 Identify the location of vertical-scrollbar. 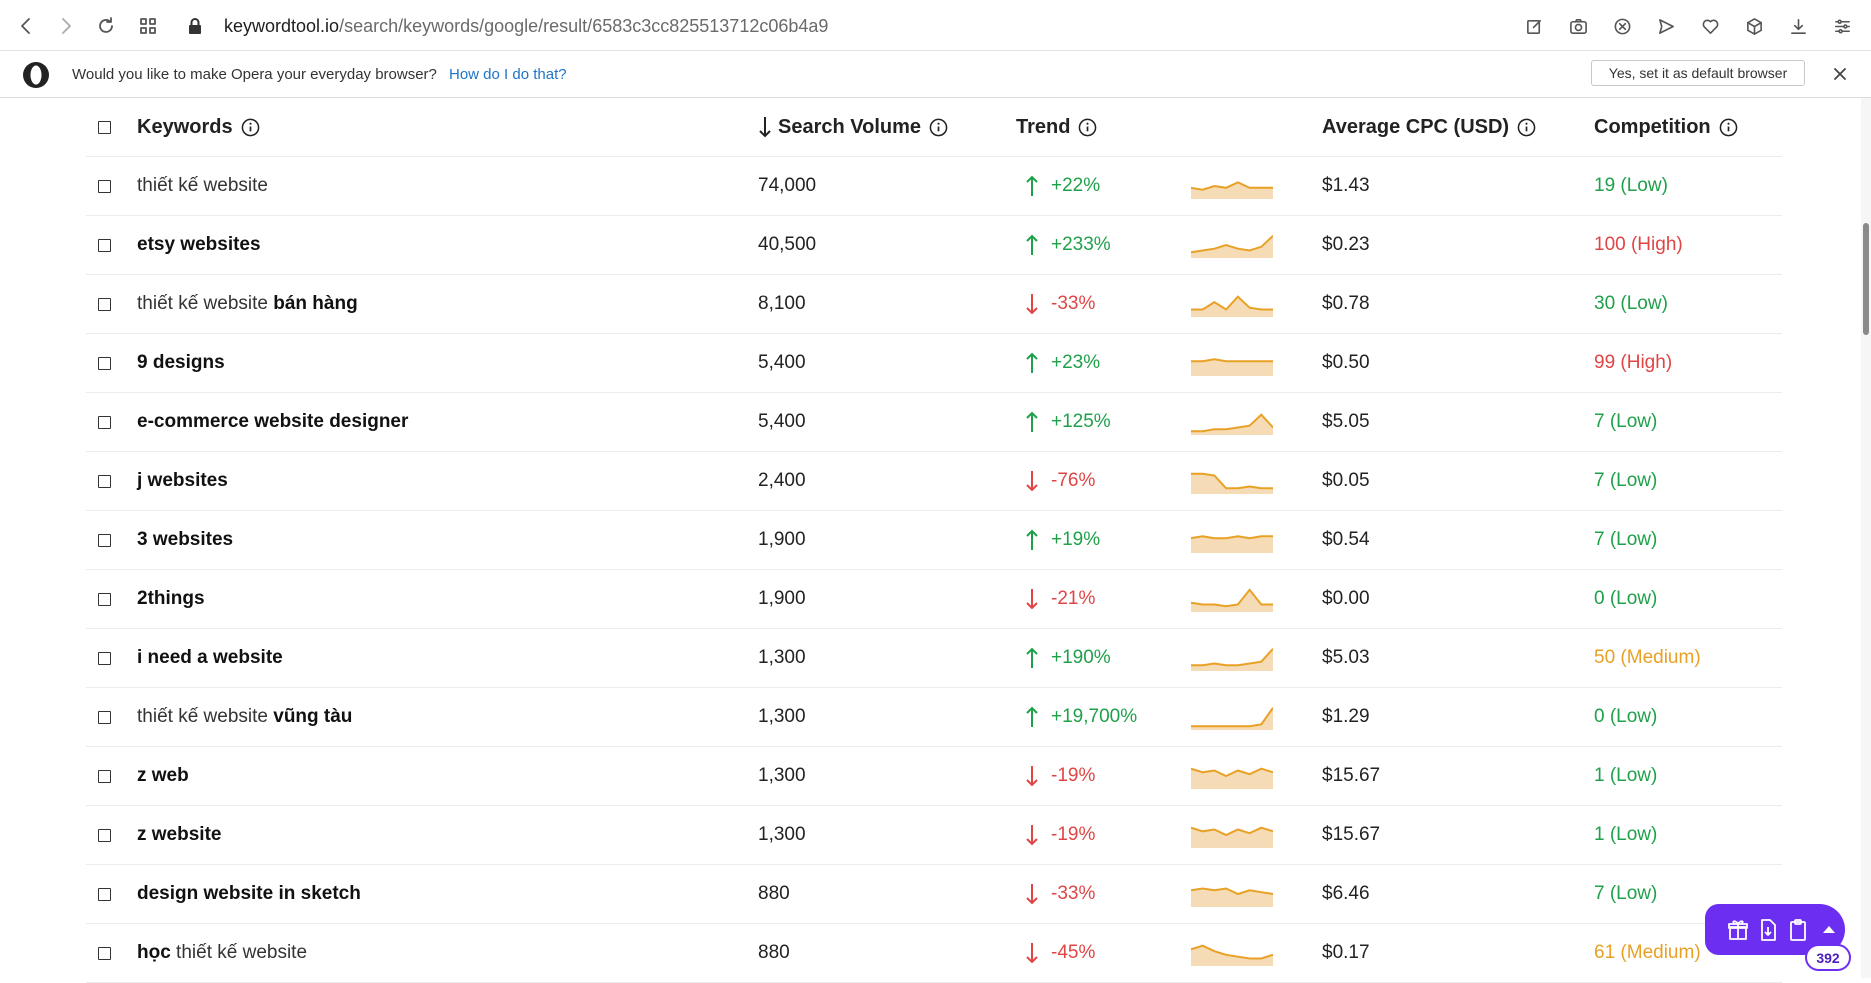
(1866, 538).